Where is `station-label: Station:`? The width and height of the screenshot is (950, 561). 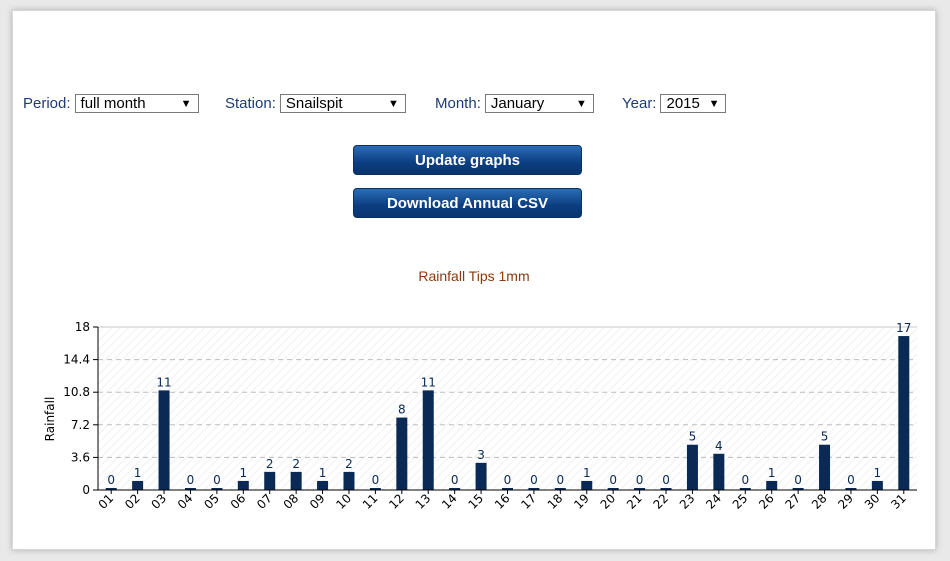
station-label: Station: is located at coordinates (250, 103).